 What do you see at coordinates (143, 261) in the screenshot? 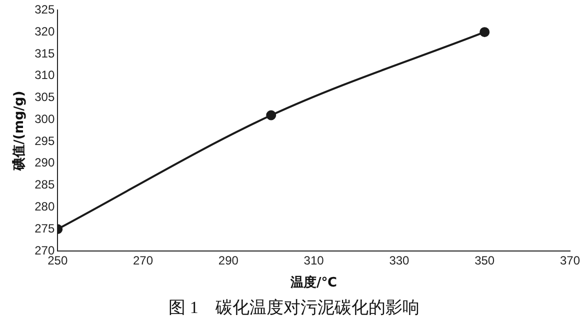
I see `x-tick-label: 270` at bounding box center [143, 261].